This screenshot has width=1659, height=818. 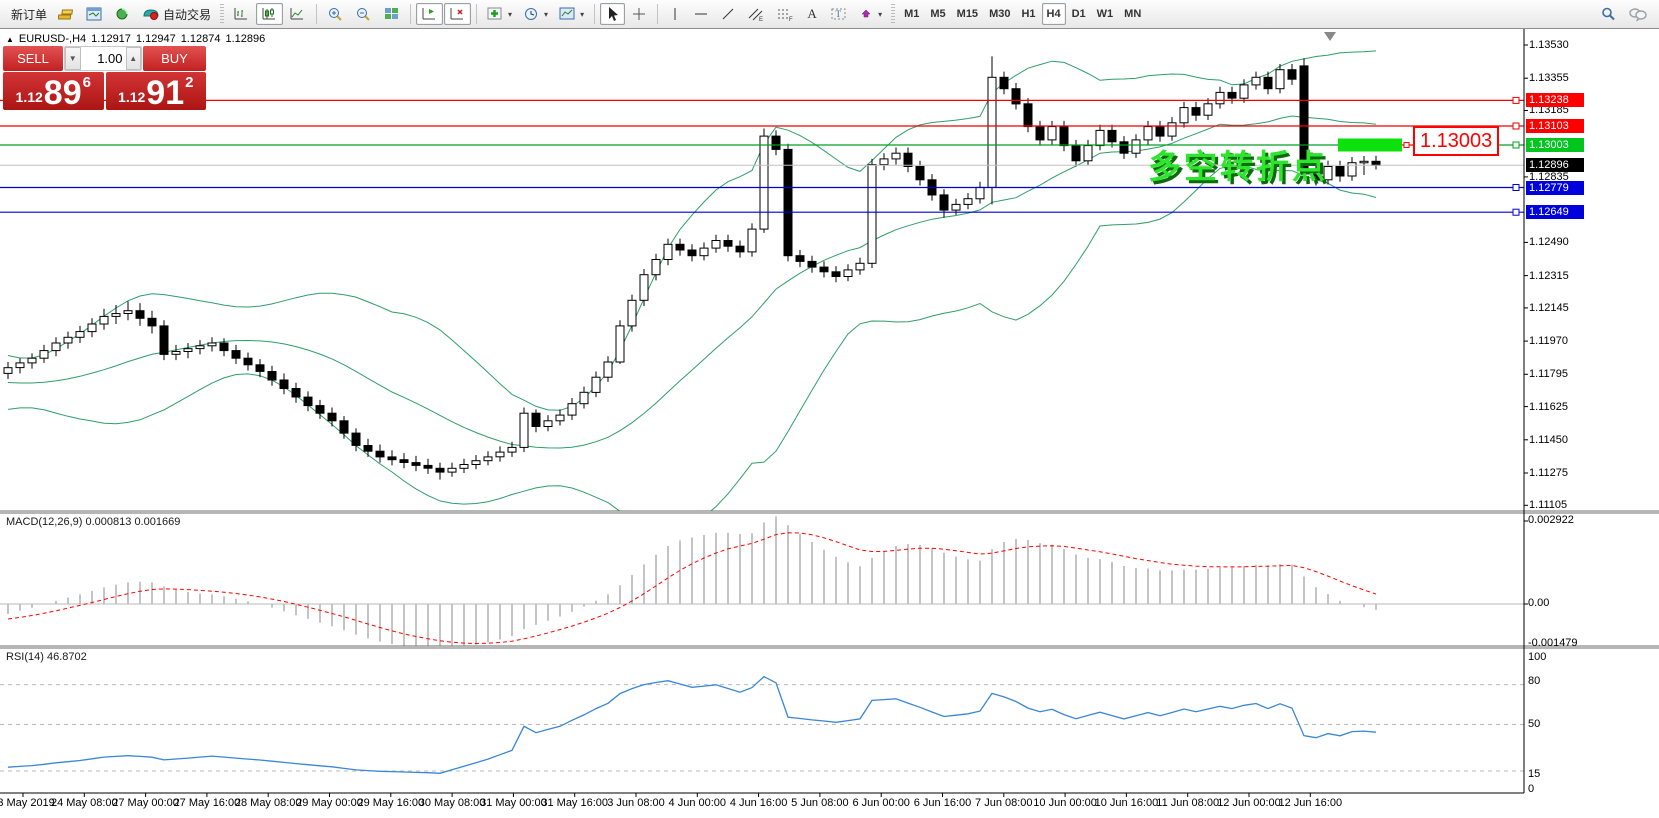 I want to click on price-tag-1.13103: 1.13103, so click(x=1555, y=126).